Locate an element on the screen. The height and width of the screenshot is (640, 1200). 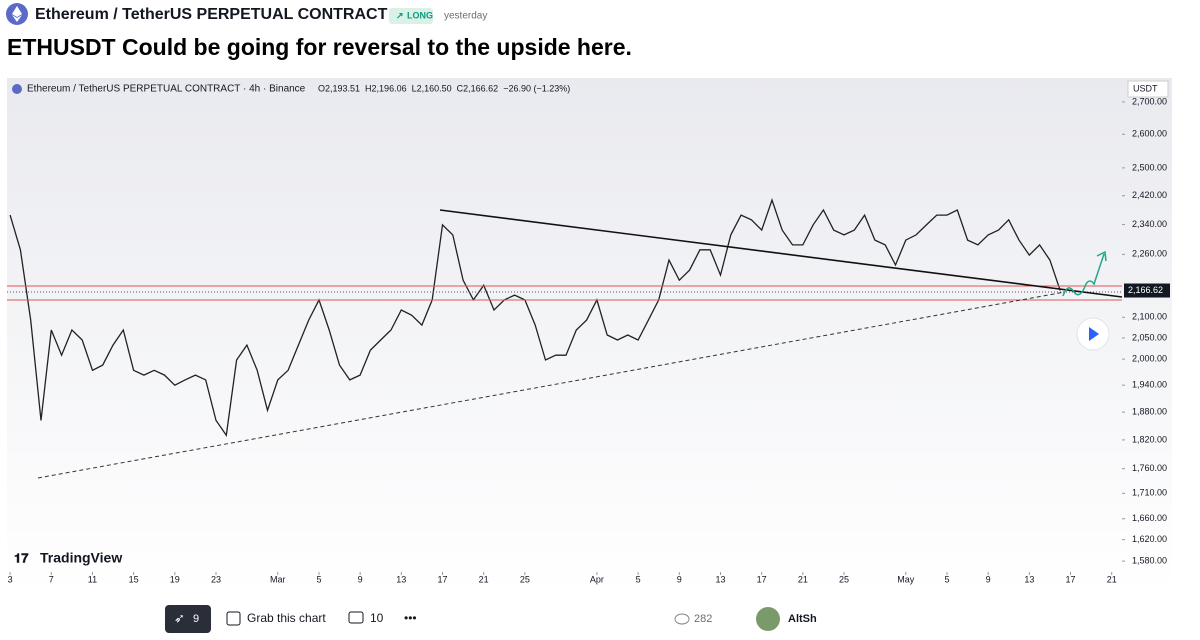
x-tick-label: 15 is located at coordinates (134, 579).